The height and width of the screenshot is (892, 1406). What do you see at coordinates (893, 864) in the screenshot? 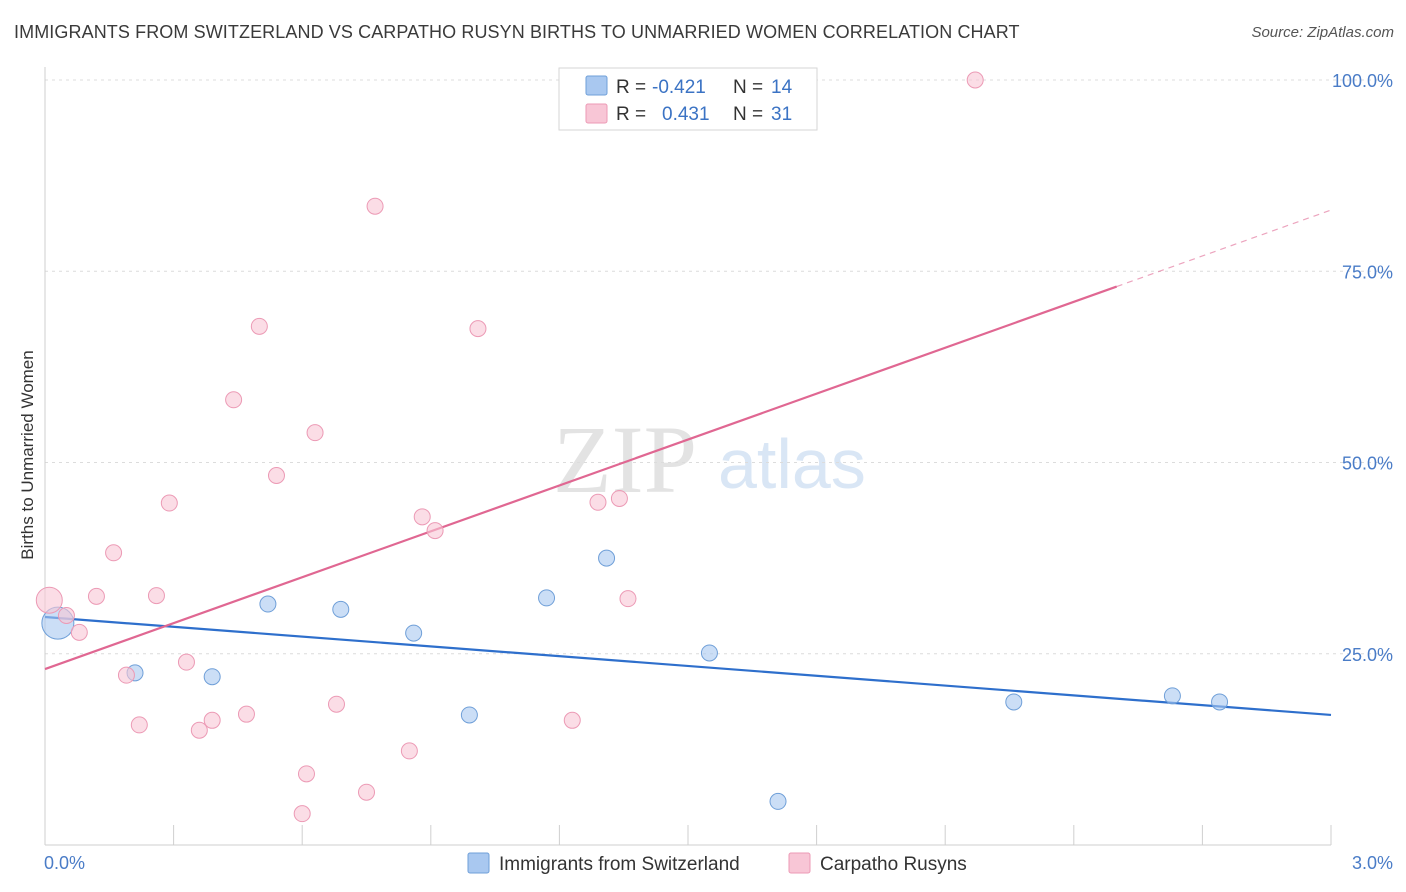
I see `bottom-legend-label-rusyns: Carpatho Rusyns` at bounding box center [893, 864].